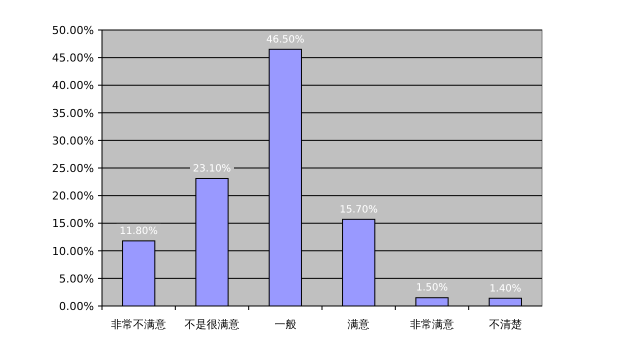  I want to click on y-tick-label: 35.00%, so click(73, 113).